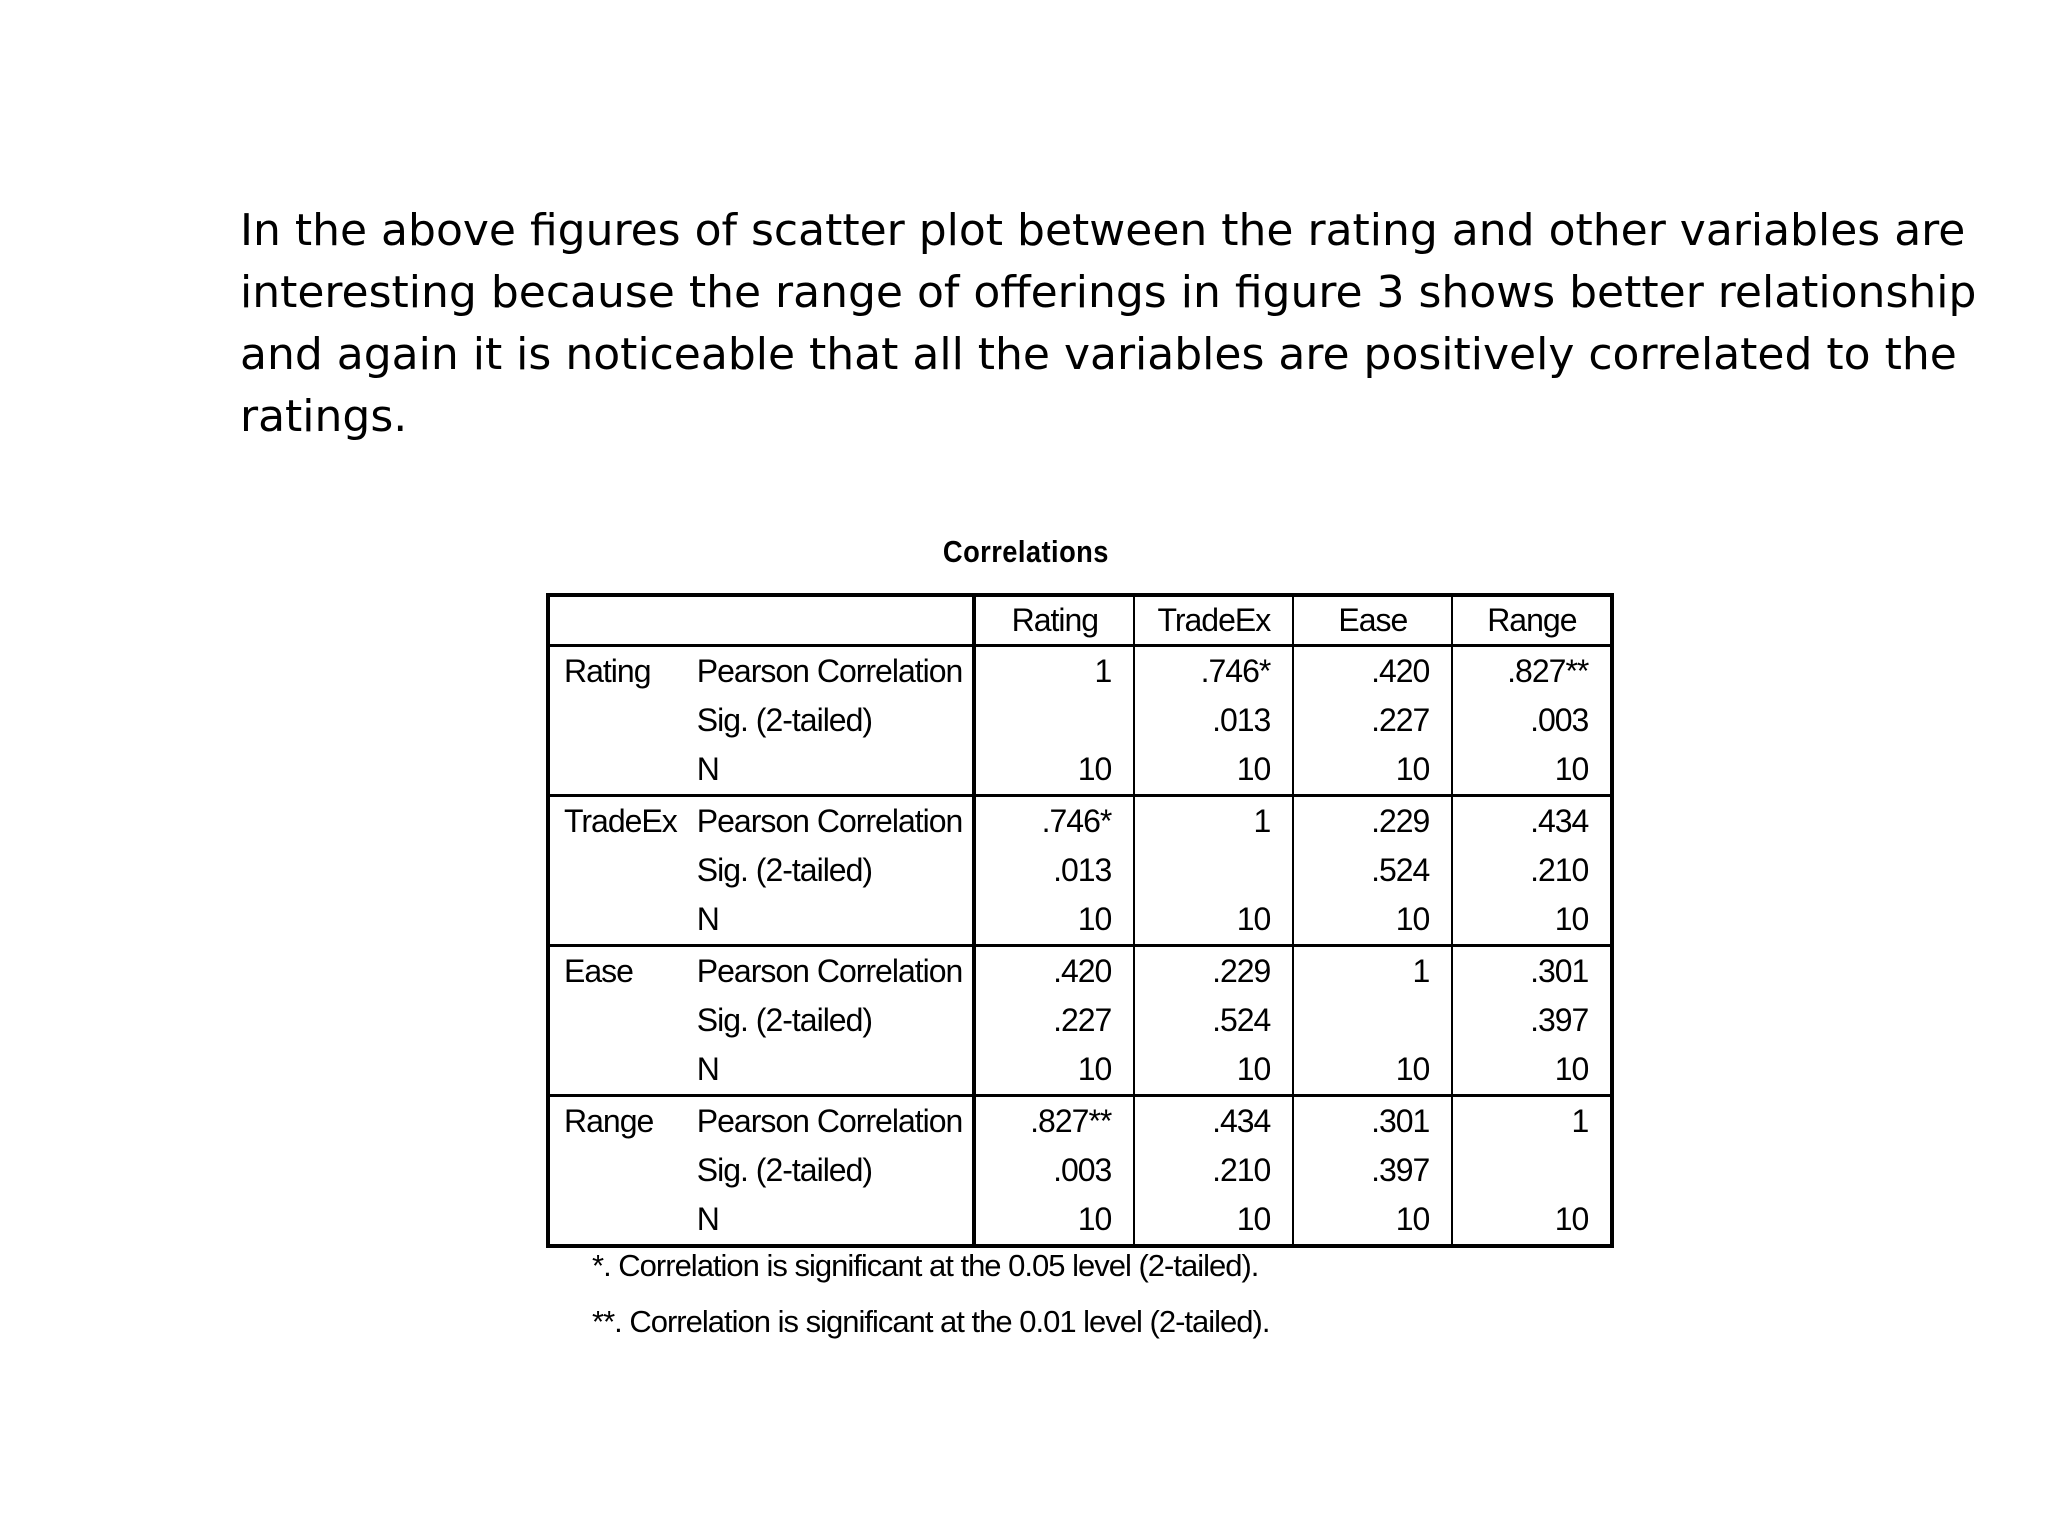 Image resolution: width=2048 pixels, height=1536 pixels. What do you see at coordinates (609, 1121) in the screenshot?
I see `row-variable-label: Range` at bounding box center [609, 1121].